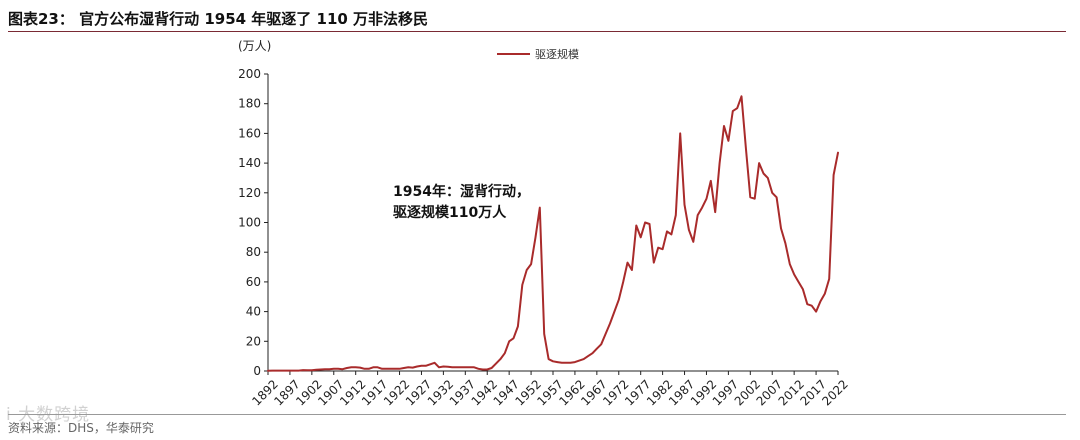 This screenshot has height=440, width=1080. I want to click on source-note: 资料来源：DHS，华泰研究, so click(81, 428).